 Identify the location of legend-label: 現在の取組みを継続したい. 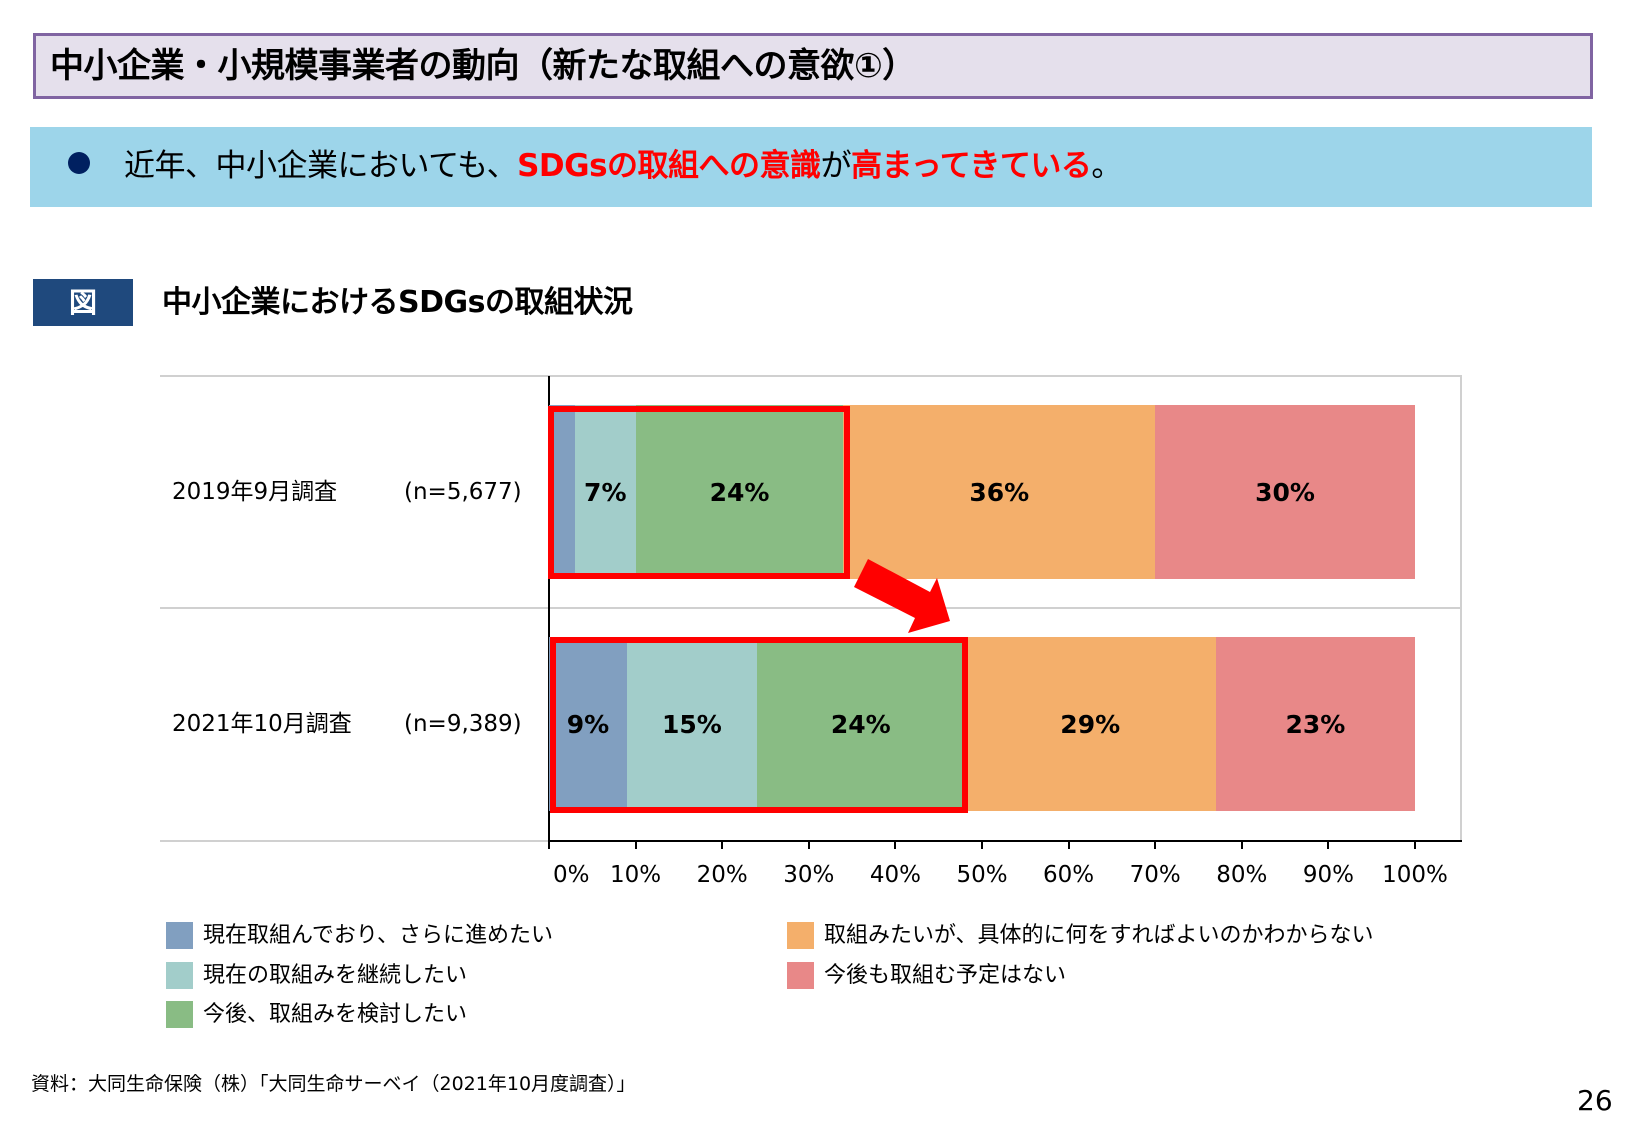
(335, 975).